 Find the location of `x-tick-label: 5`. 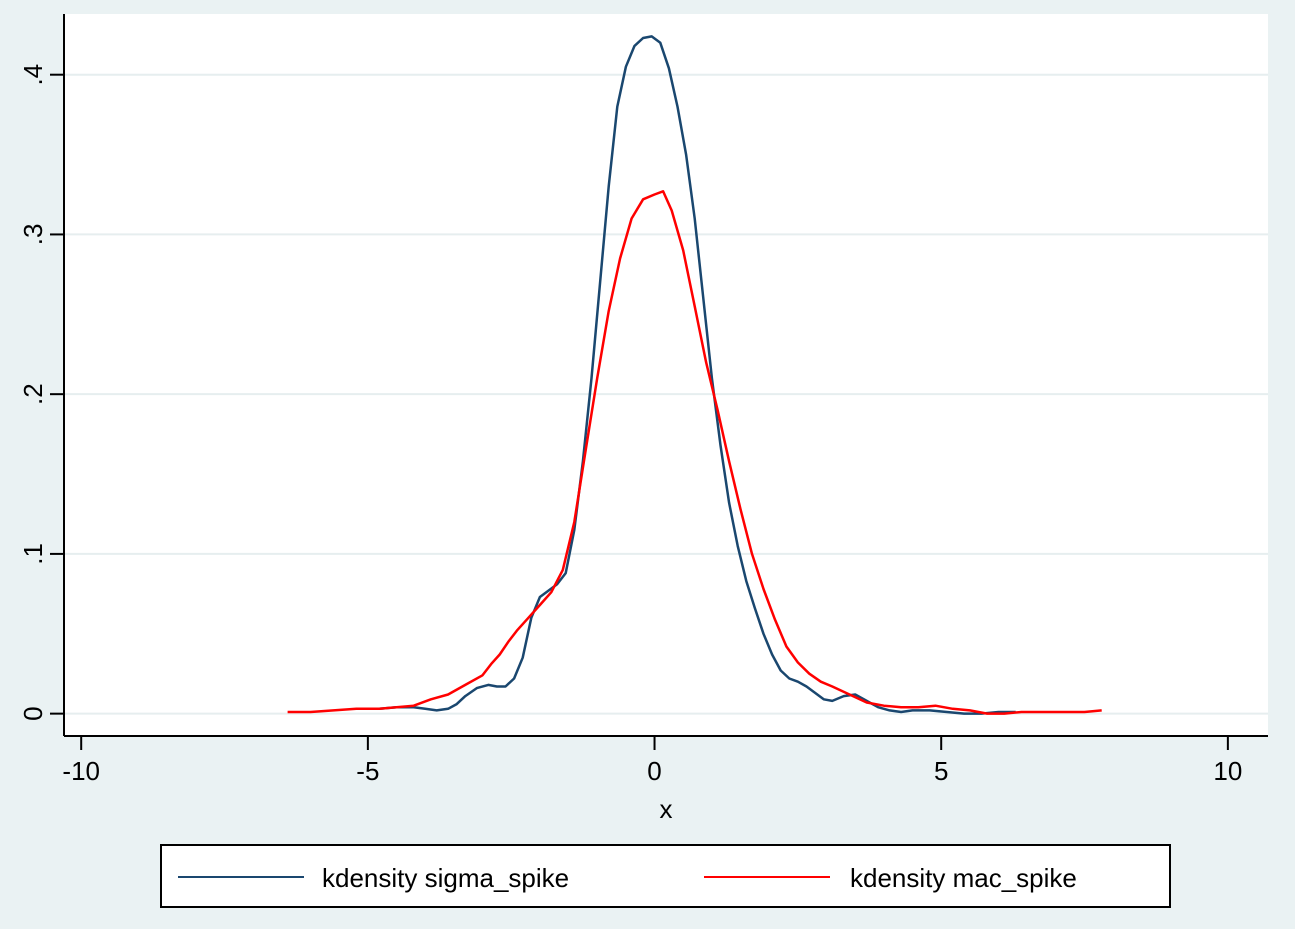

x-tick-label: 5 is located at coordinates (941, 771).